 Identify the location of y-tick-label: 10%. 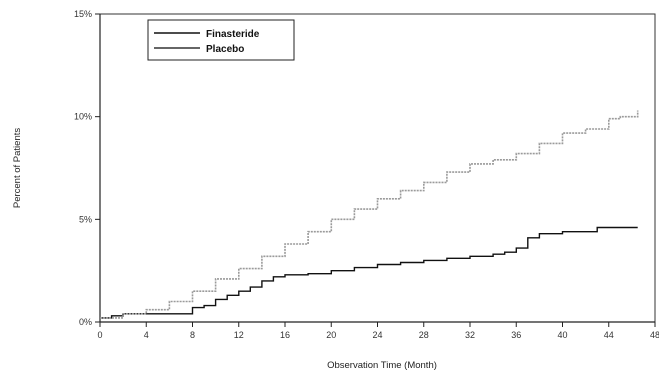
(83, 117).